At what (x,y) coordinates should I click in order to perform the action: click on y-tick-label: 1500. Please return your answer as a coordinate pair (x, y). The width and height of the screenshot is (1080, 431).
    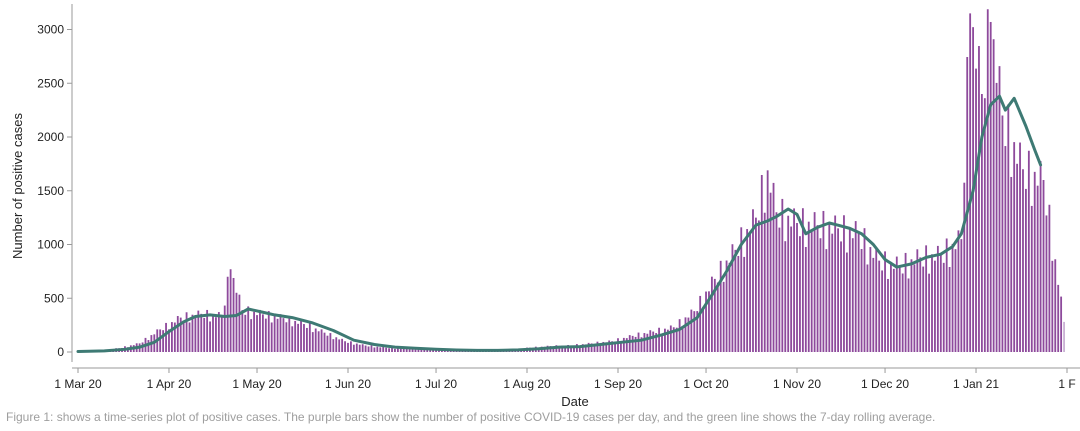
    Looking at the image, I should click on (50, 191).